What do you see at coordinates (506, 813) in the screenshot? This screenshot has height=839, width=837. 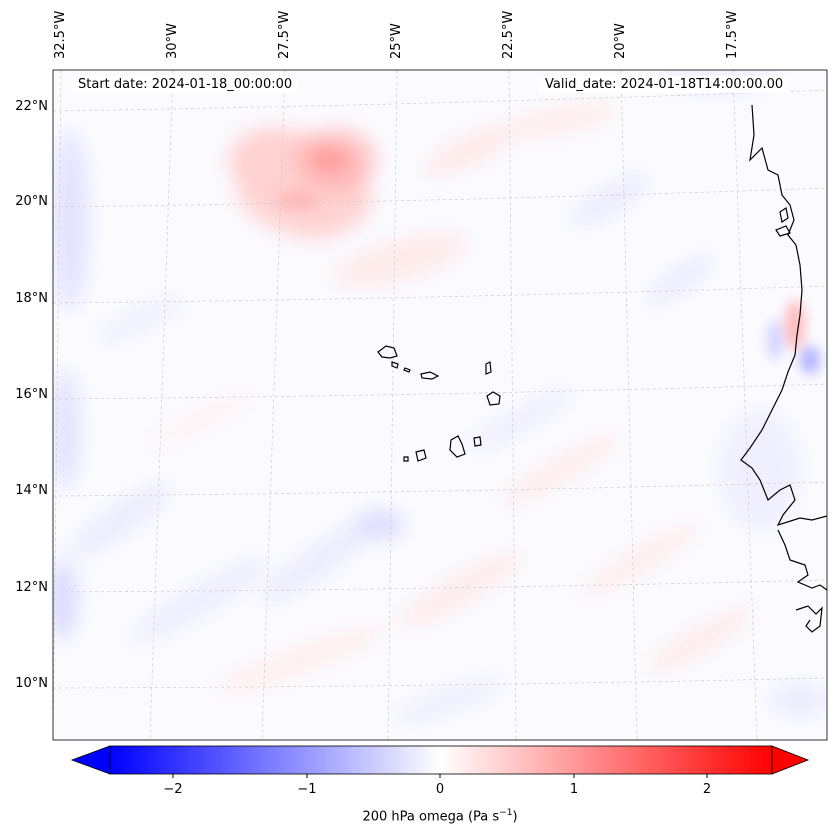 I see `colorbar-label-exponent: −1` at bounding box center [506, 813].